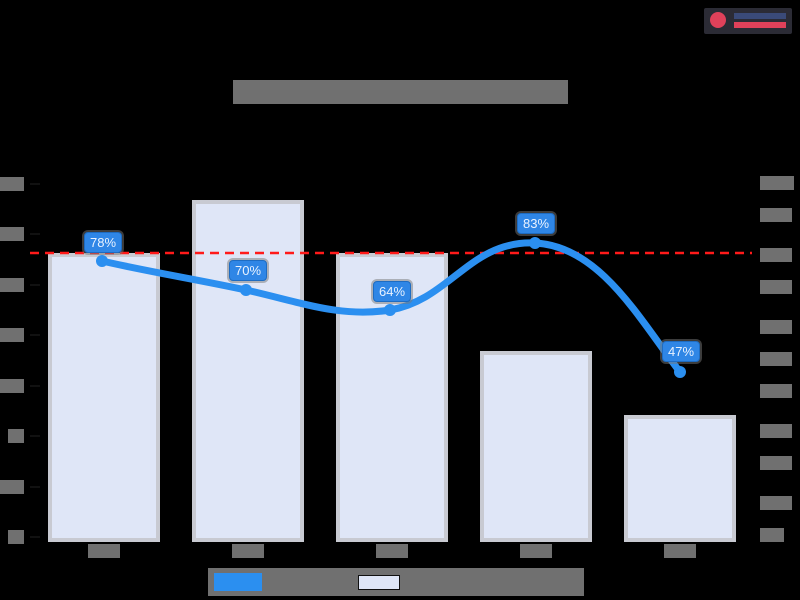 The width and height of the screenshot is (800, 600). I want to click on chart-legend, so click(396, 582).